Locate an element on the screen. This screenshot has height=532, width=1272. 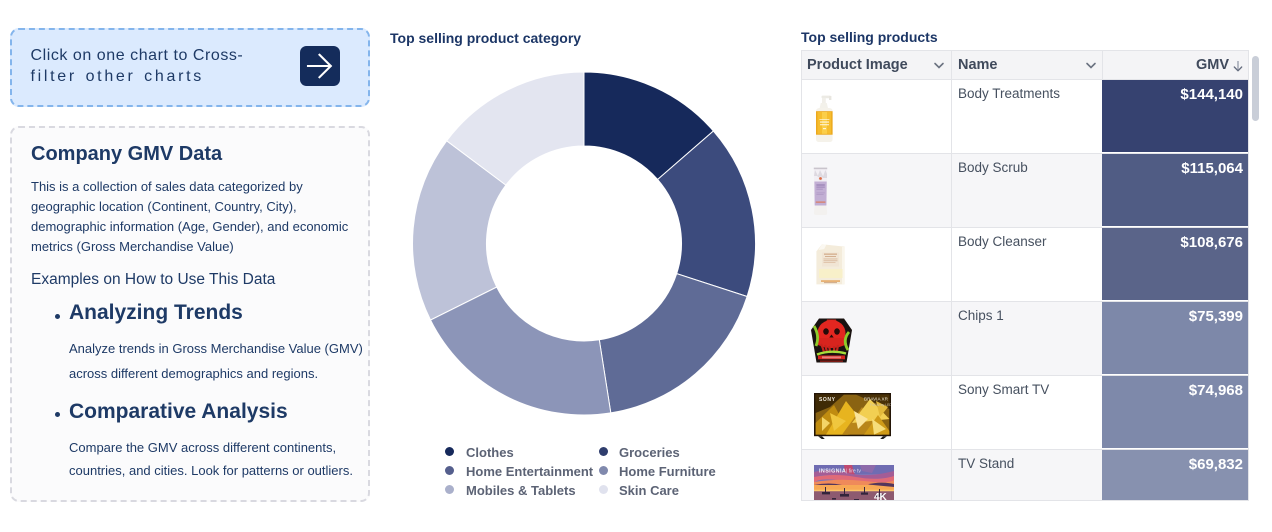
svg-text: Full Array LED is located at coordinates (880, 405).